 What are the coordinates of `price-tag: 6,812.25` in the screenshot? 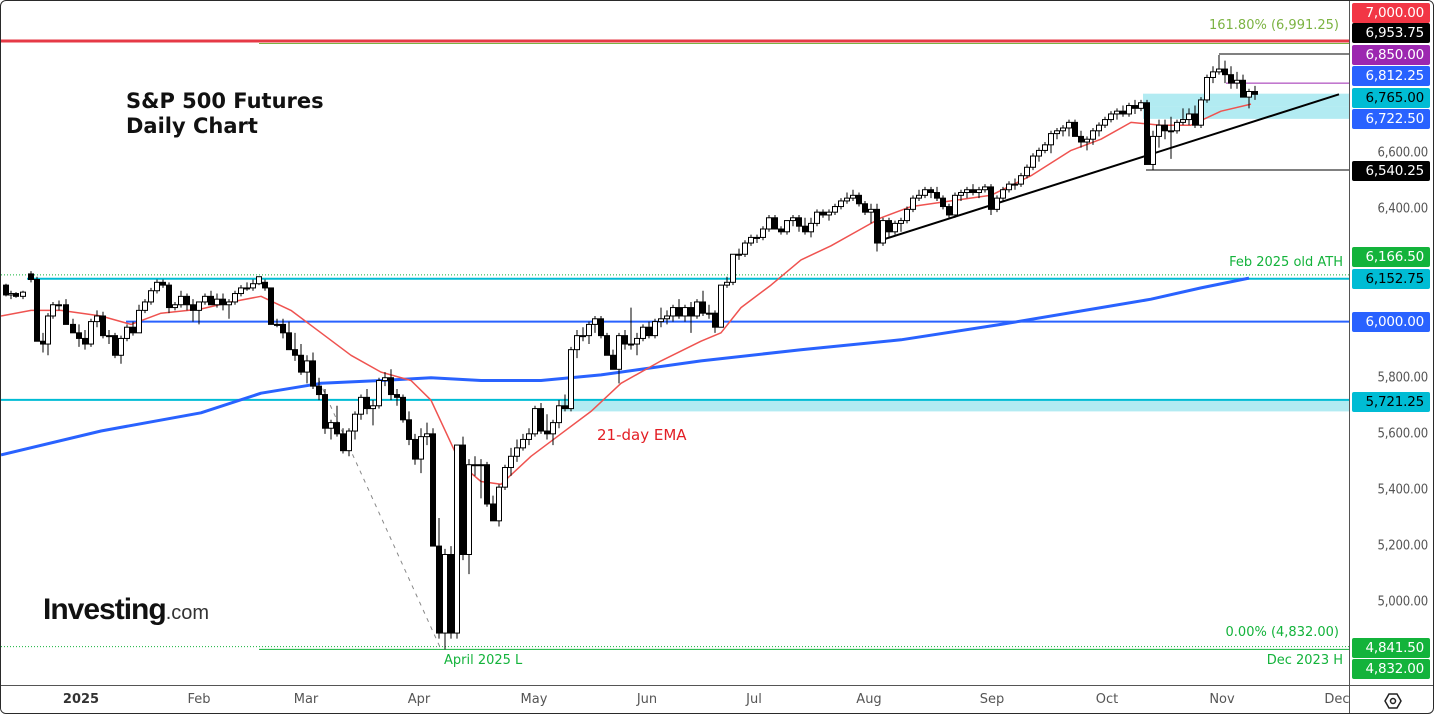 It's located at (1391, 76).